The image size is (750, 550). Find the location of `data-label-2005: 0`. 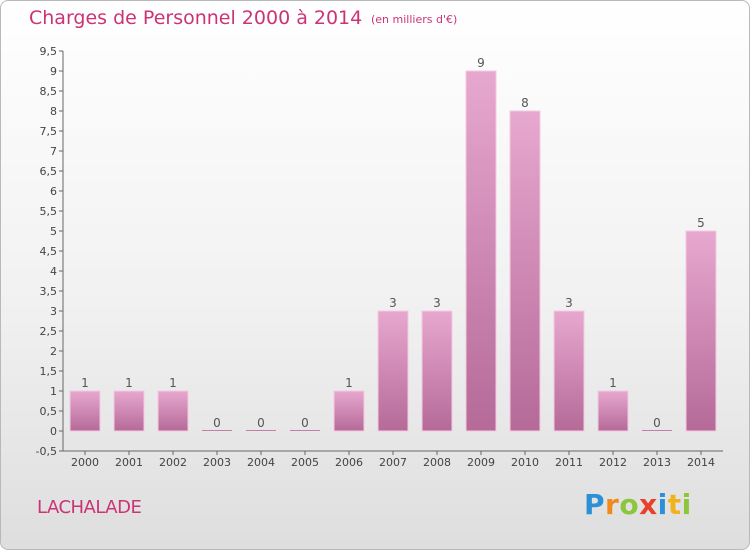

data-label-2005: 0 is located at coordinates (305, 423).